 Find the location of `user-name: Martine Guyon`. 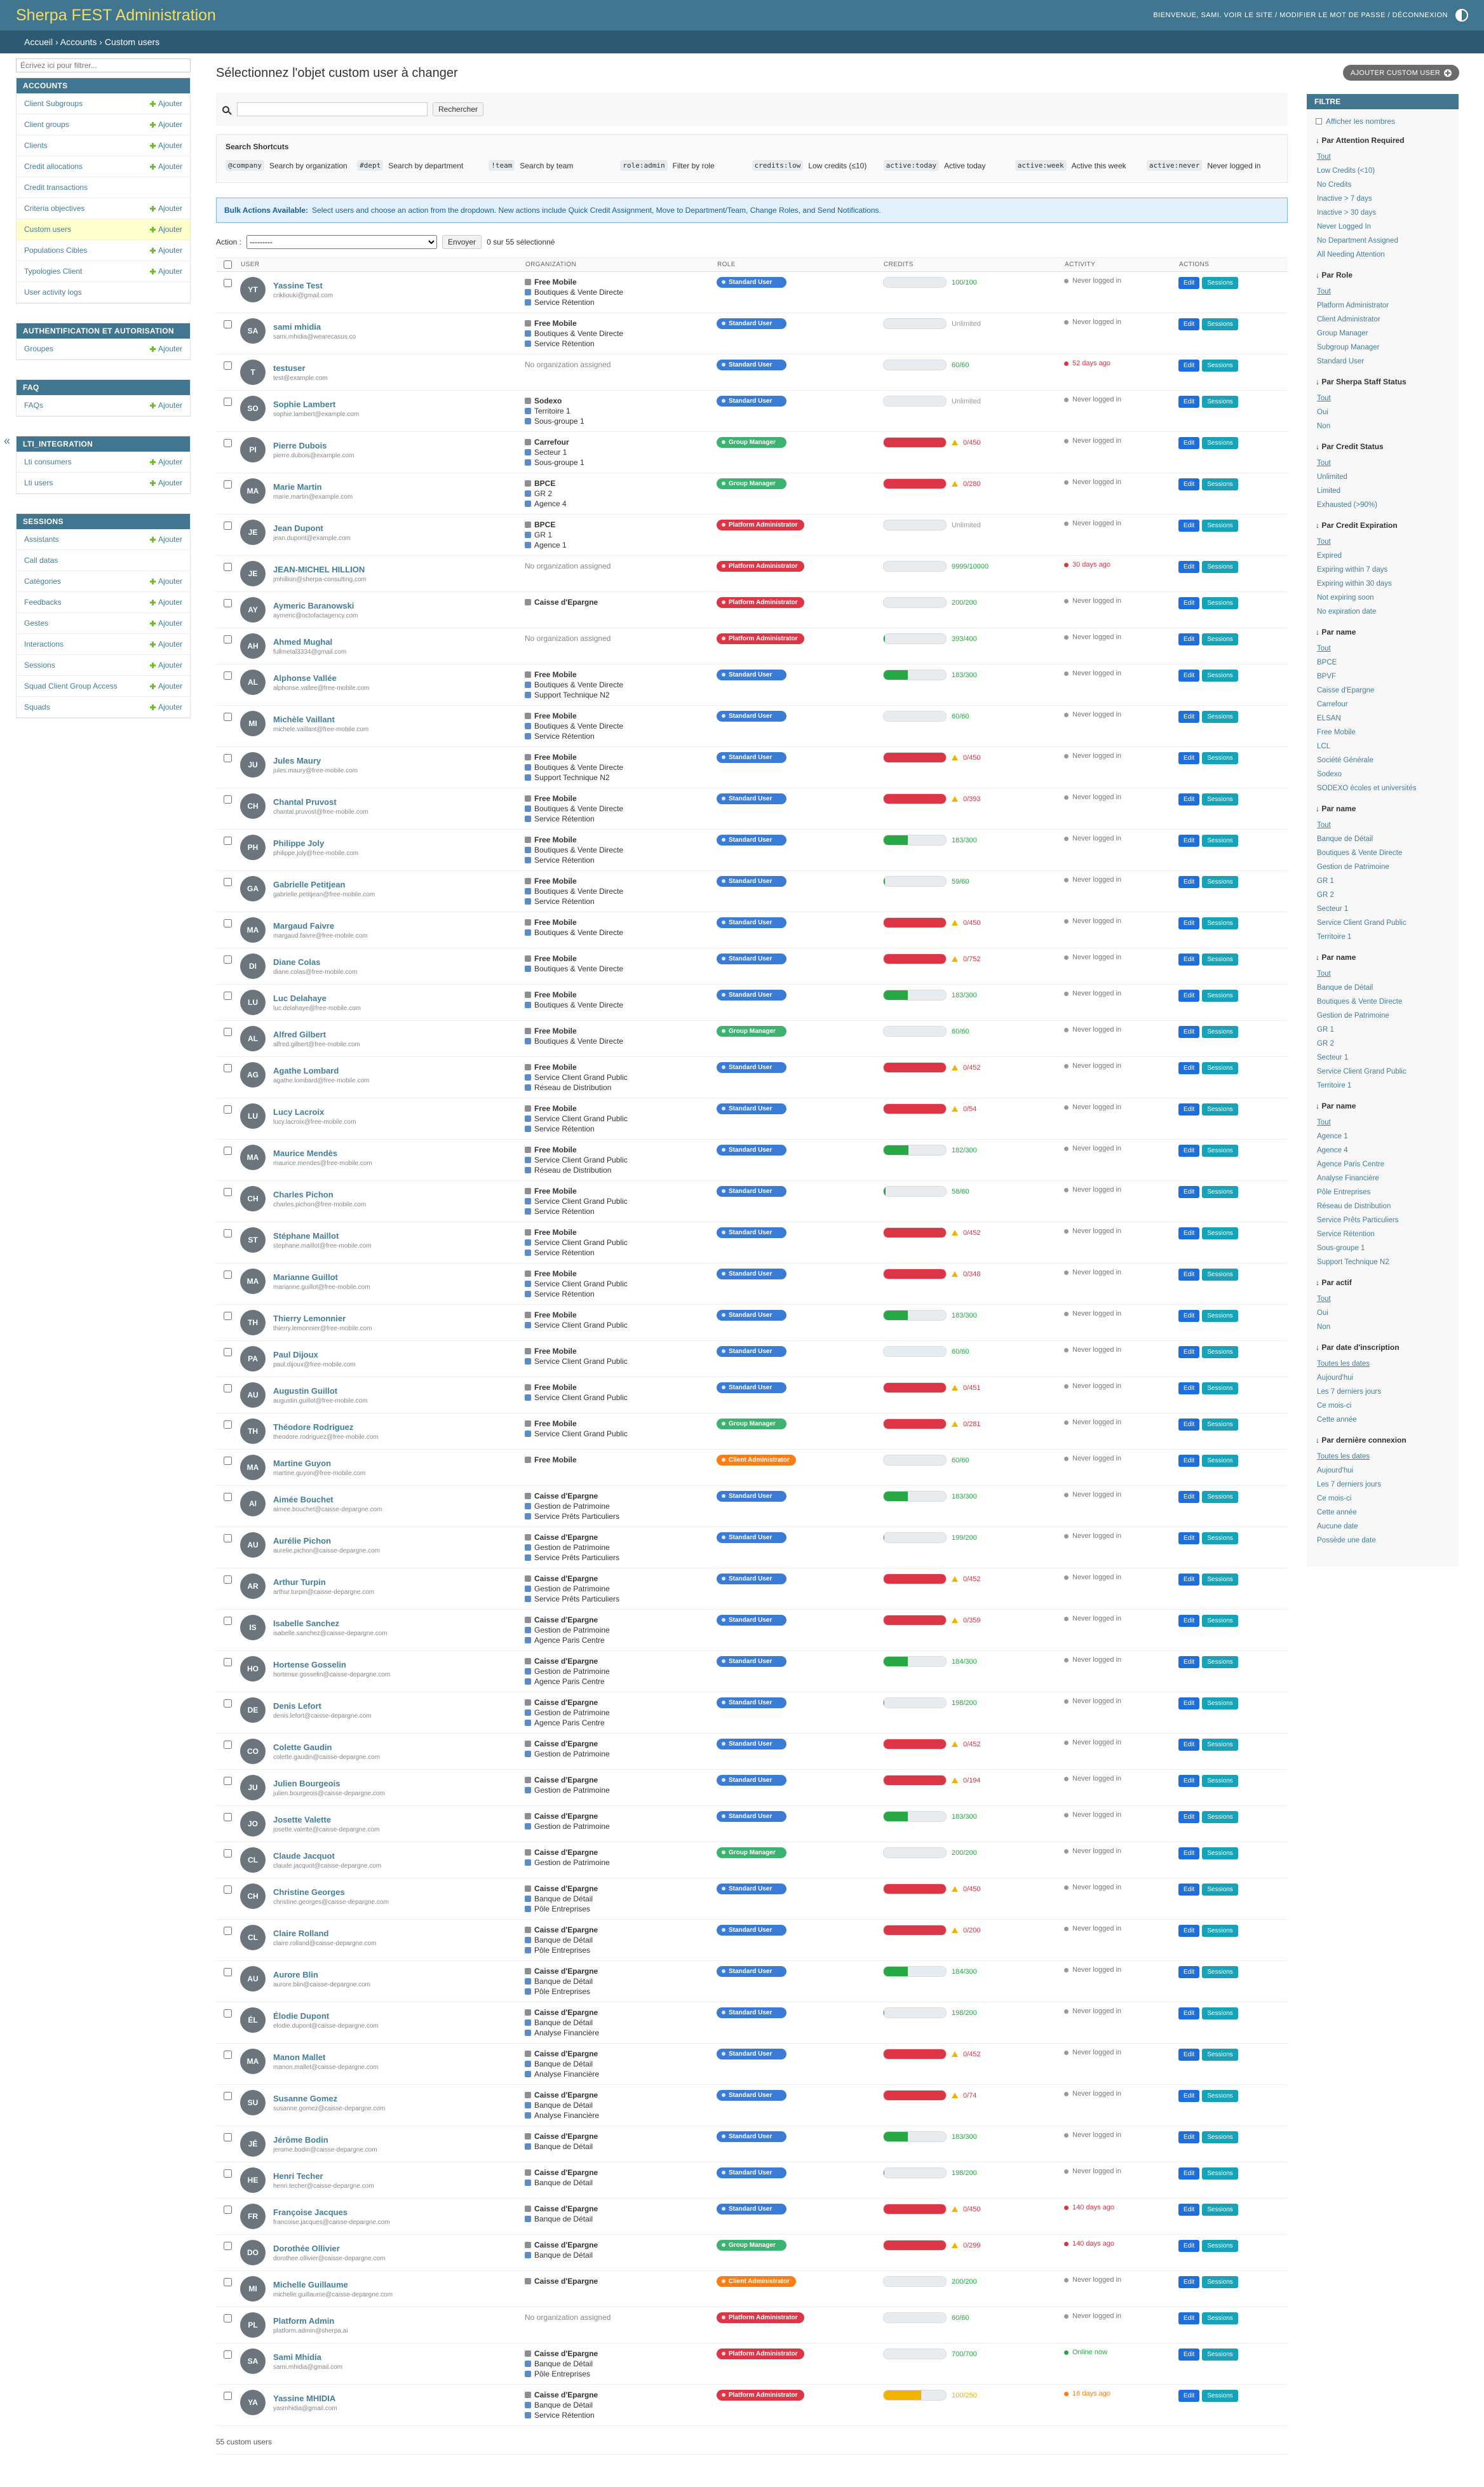

user-name: Martine Guyon is located at coordinates (302, 1463).